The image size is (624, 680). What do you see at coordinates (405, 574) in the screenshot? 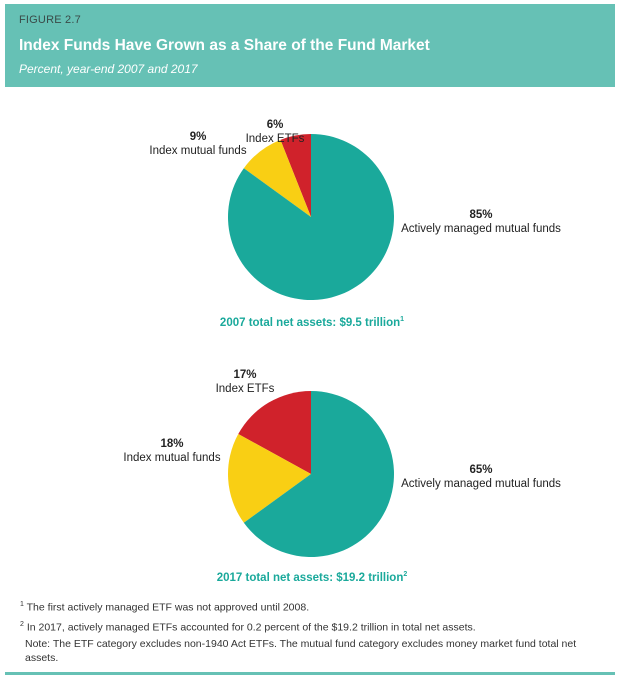
I see `total-2017-footnote: 2` at bounding box center [405, 574].